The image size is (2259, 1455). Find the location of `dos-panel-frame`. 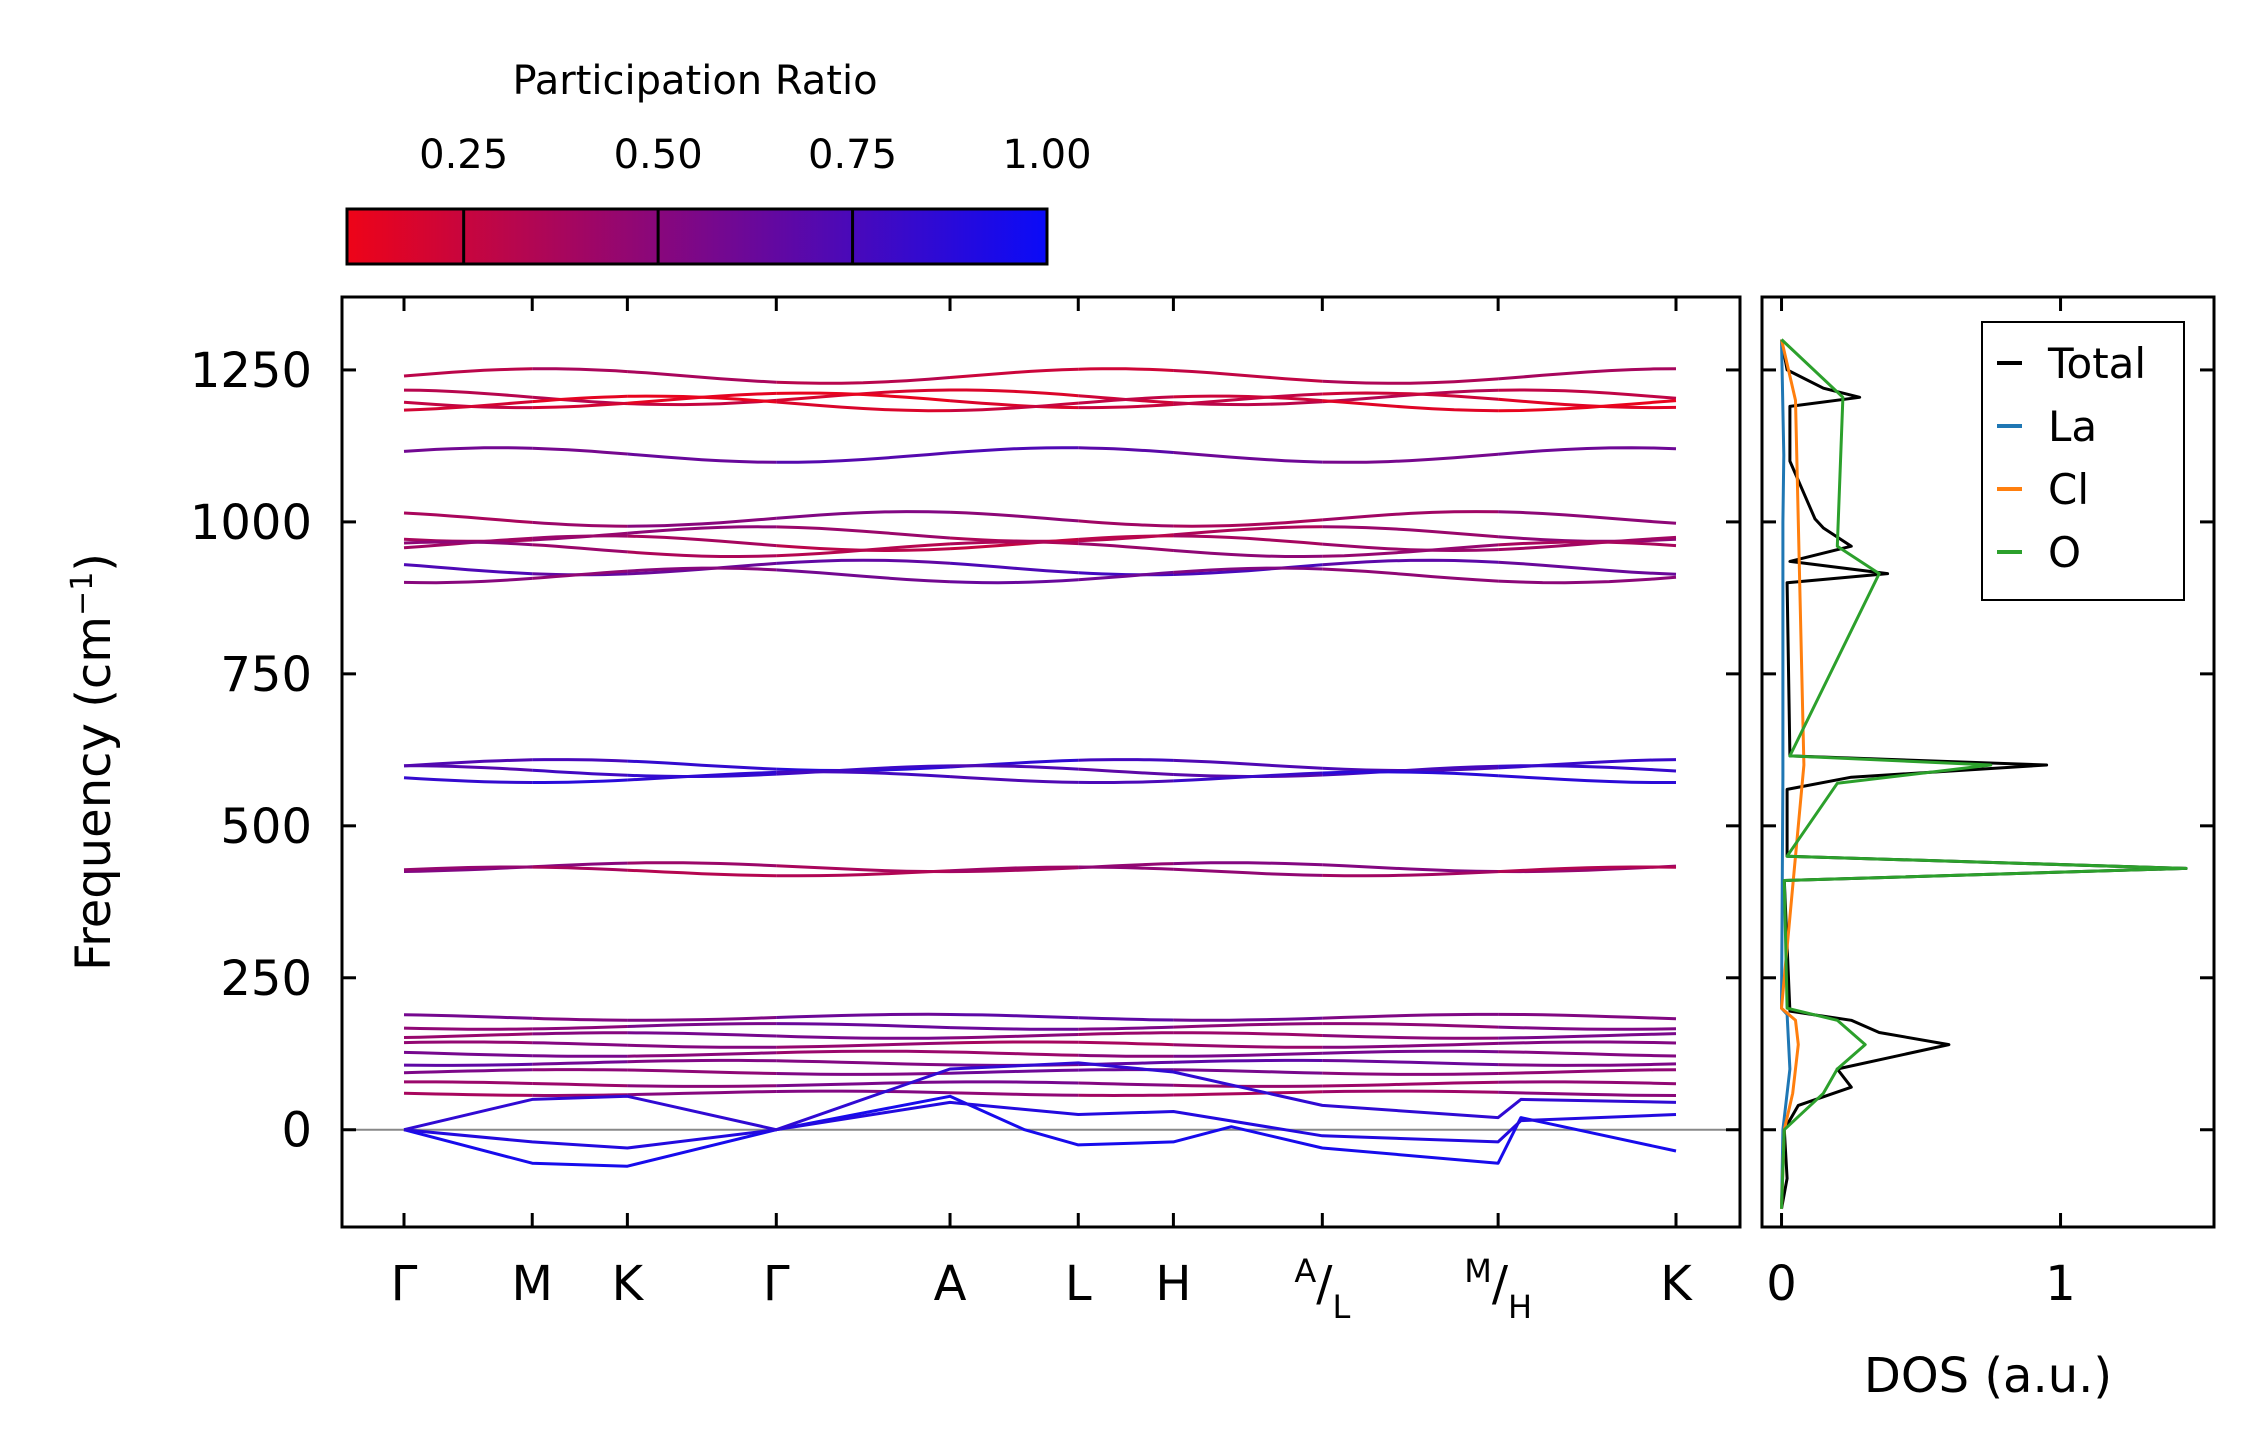

dos-panel-frame is located at coordinates (1988, 762).